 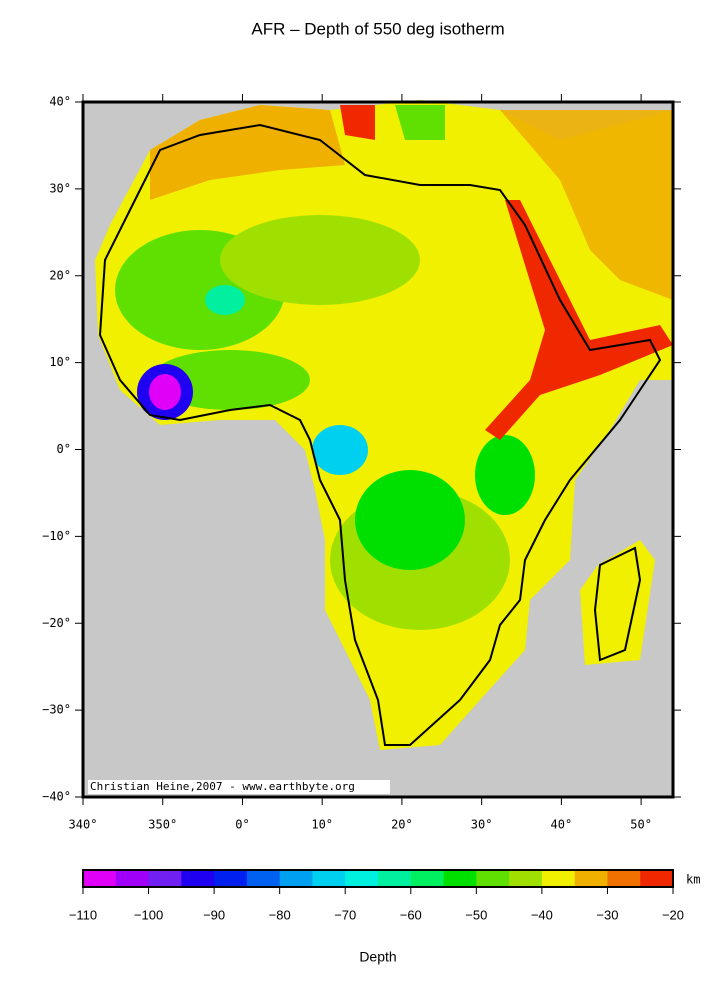 I want to click on colorbar-frame, so click(x=378, y=878).